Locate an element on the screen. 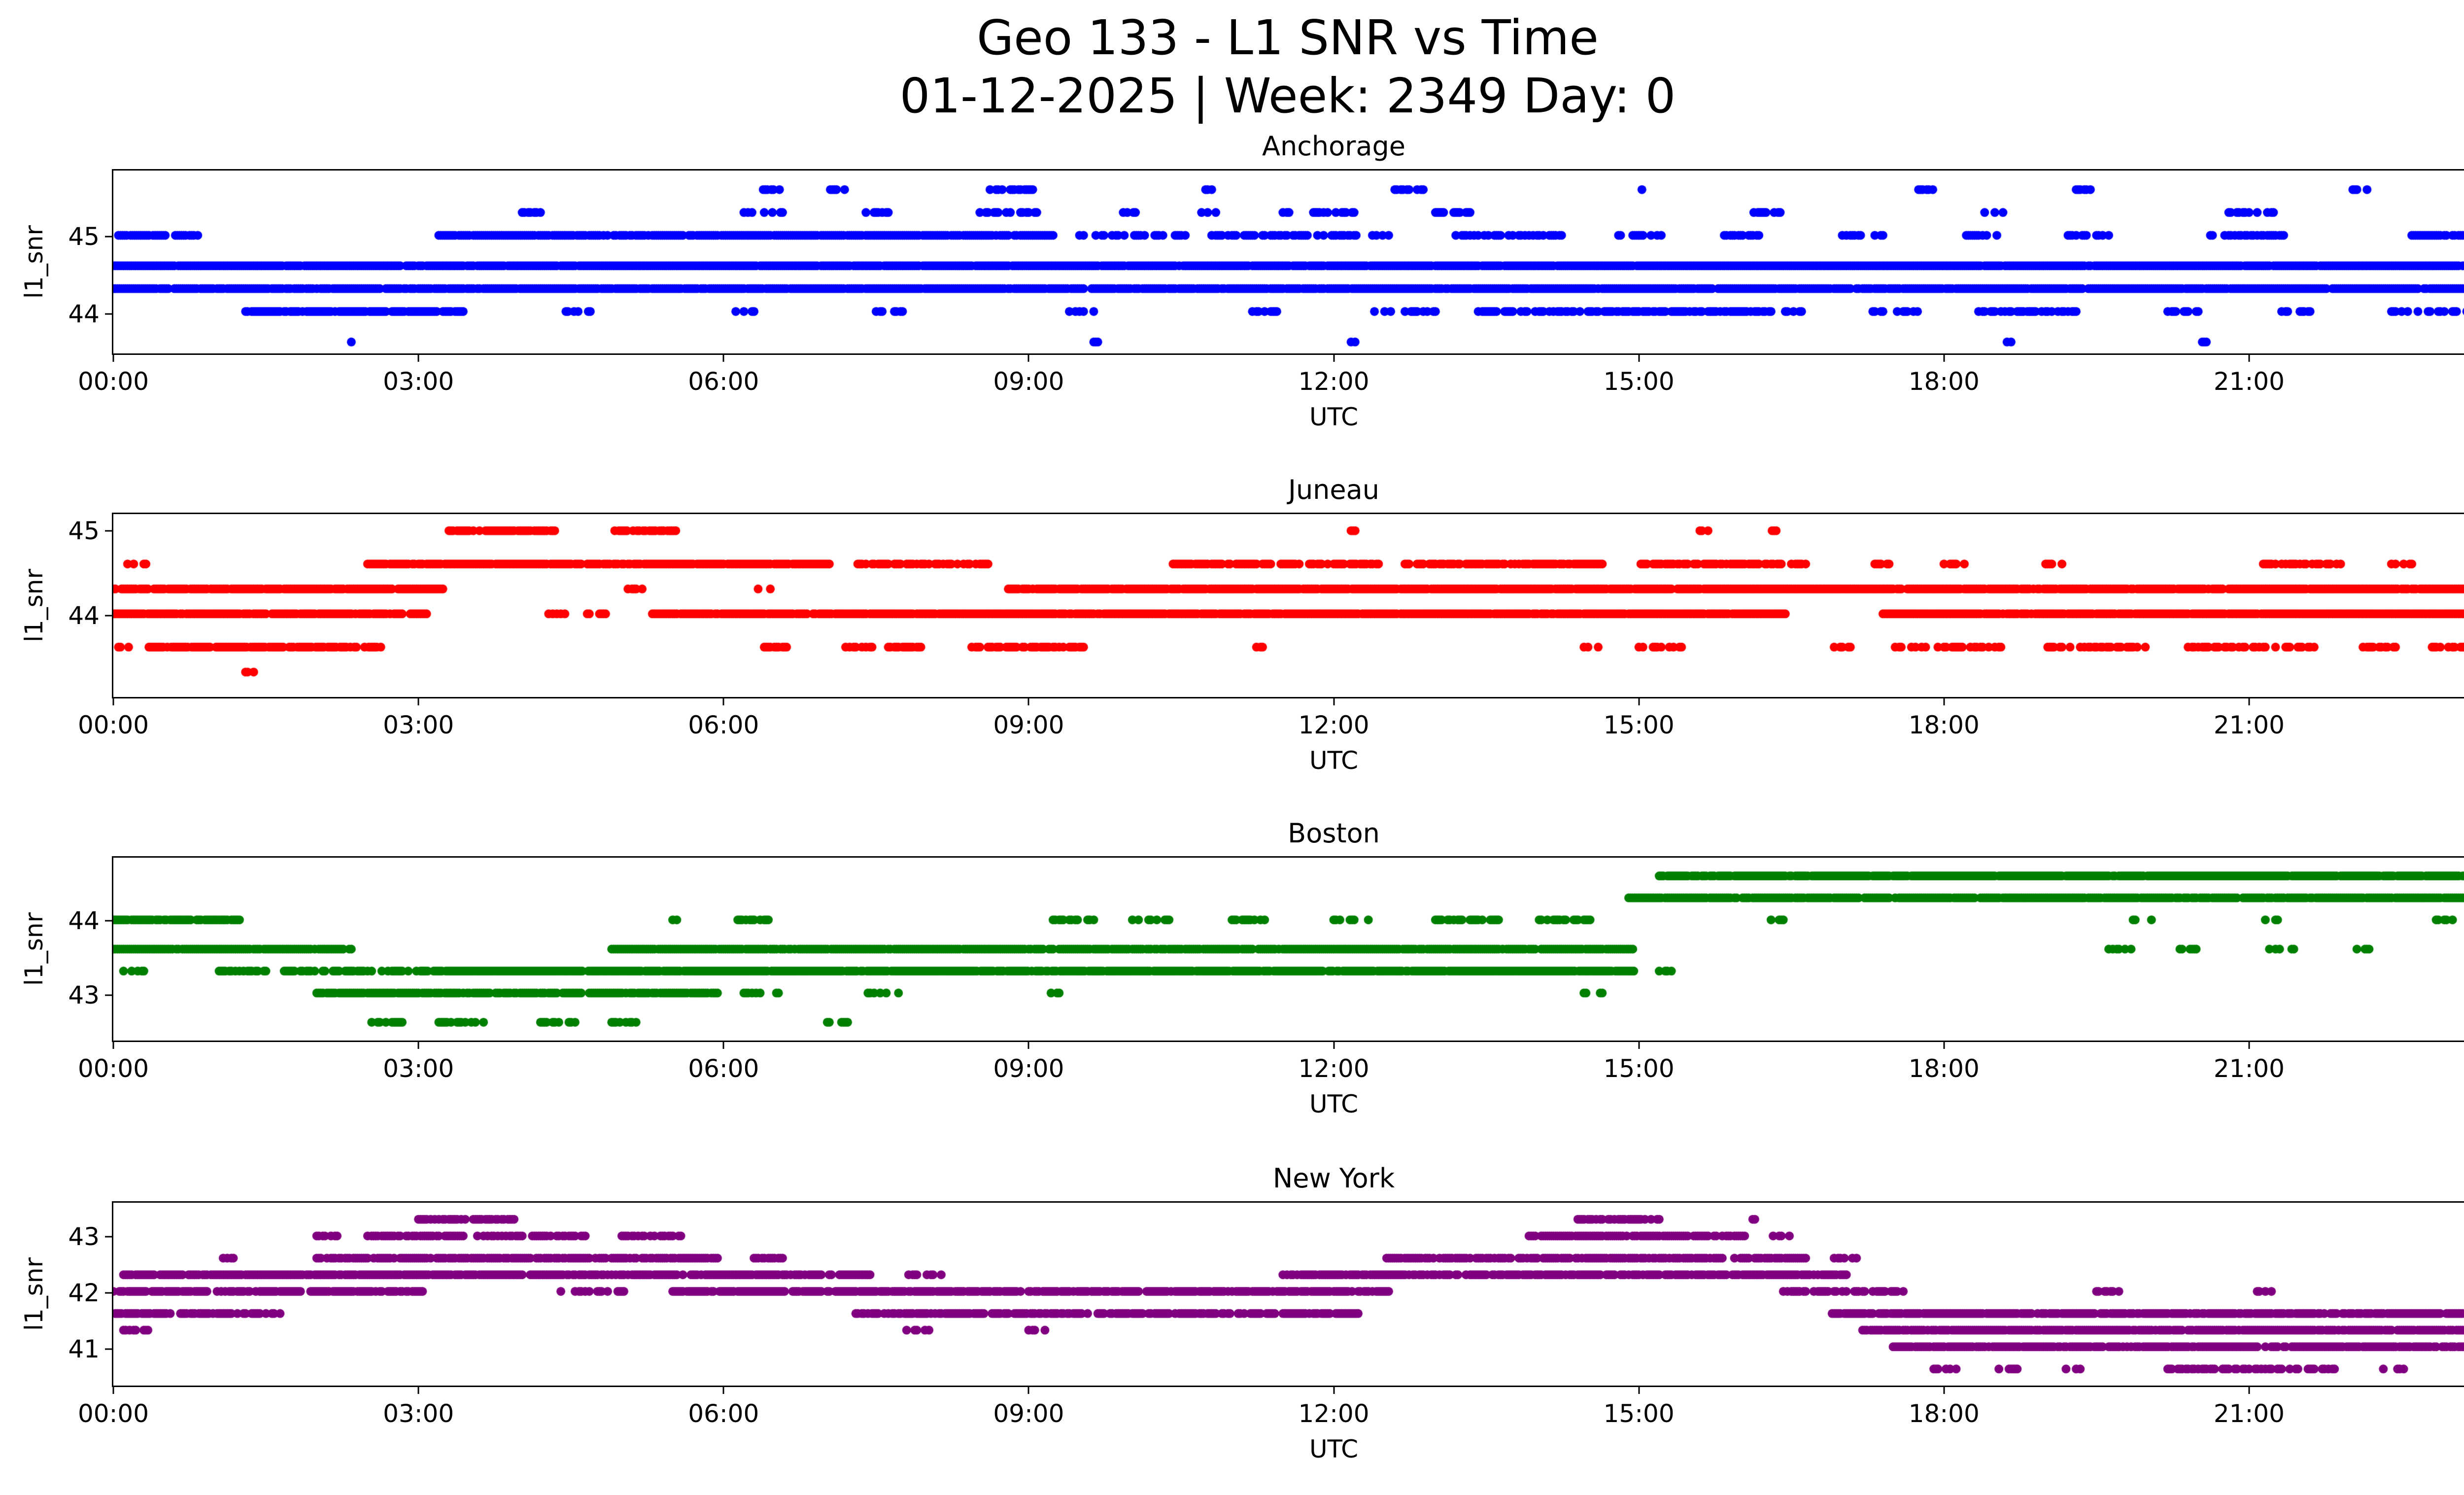  y-tick-label: 42 is located at coordinates (84, 1292).